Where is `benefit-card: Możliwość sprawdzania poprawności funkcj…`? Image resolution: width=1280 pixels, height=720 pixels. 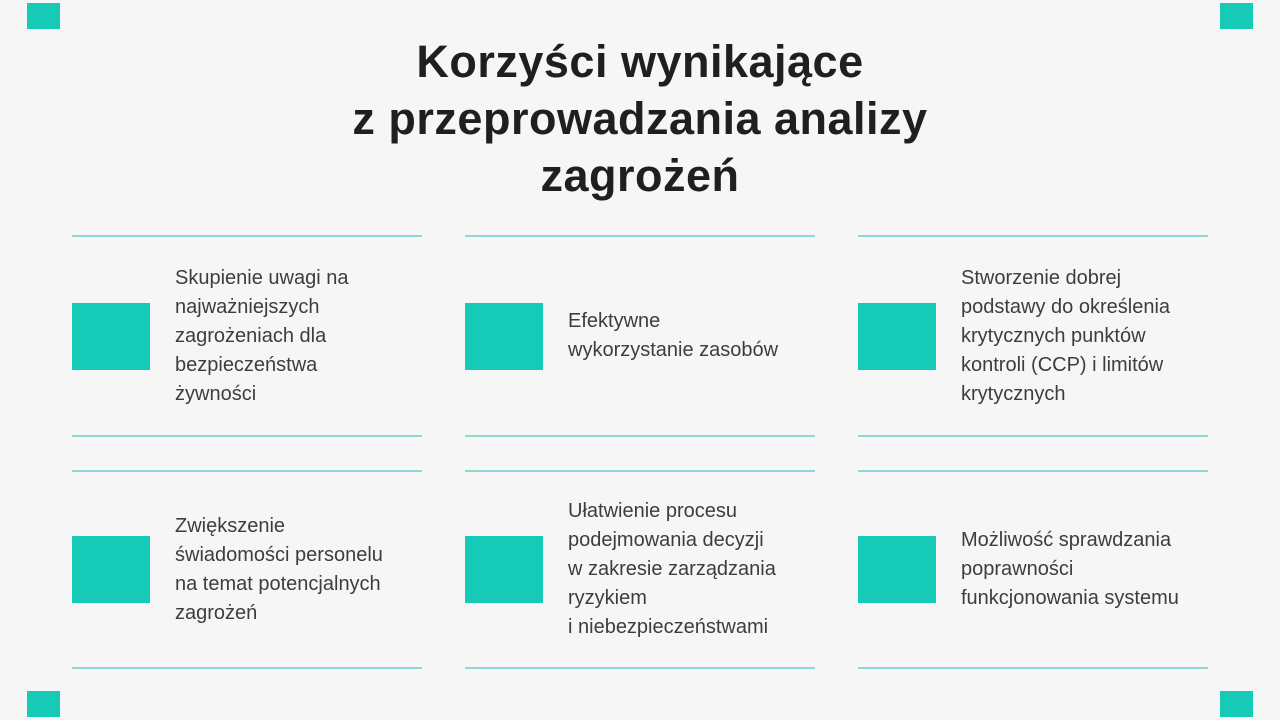 benefit-card: Możliwość sprawdzania poprawności funkcj… is located at coordinates (1033, 569).